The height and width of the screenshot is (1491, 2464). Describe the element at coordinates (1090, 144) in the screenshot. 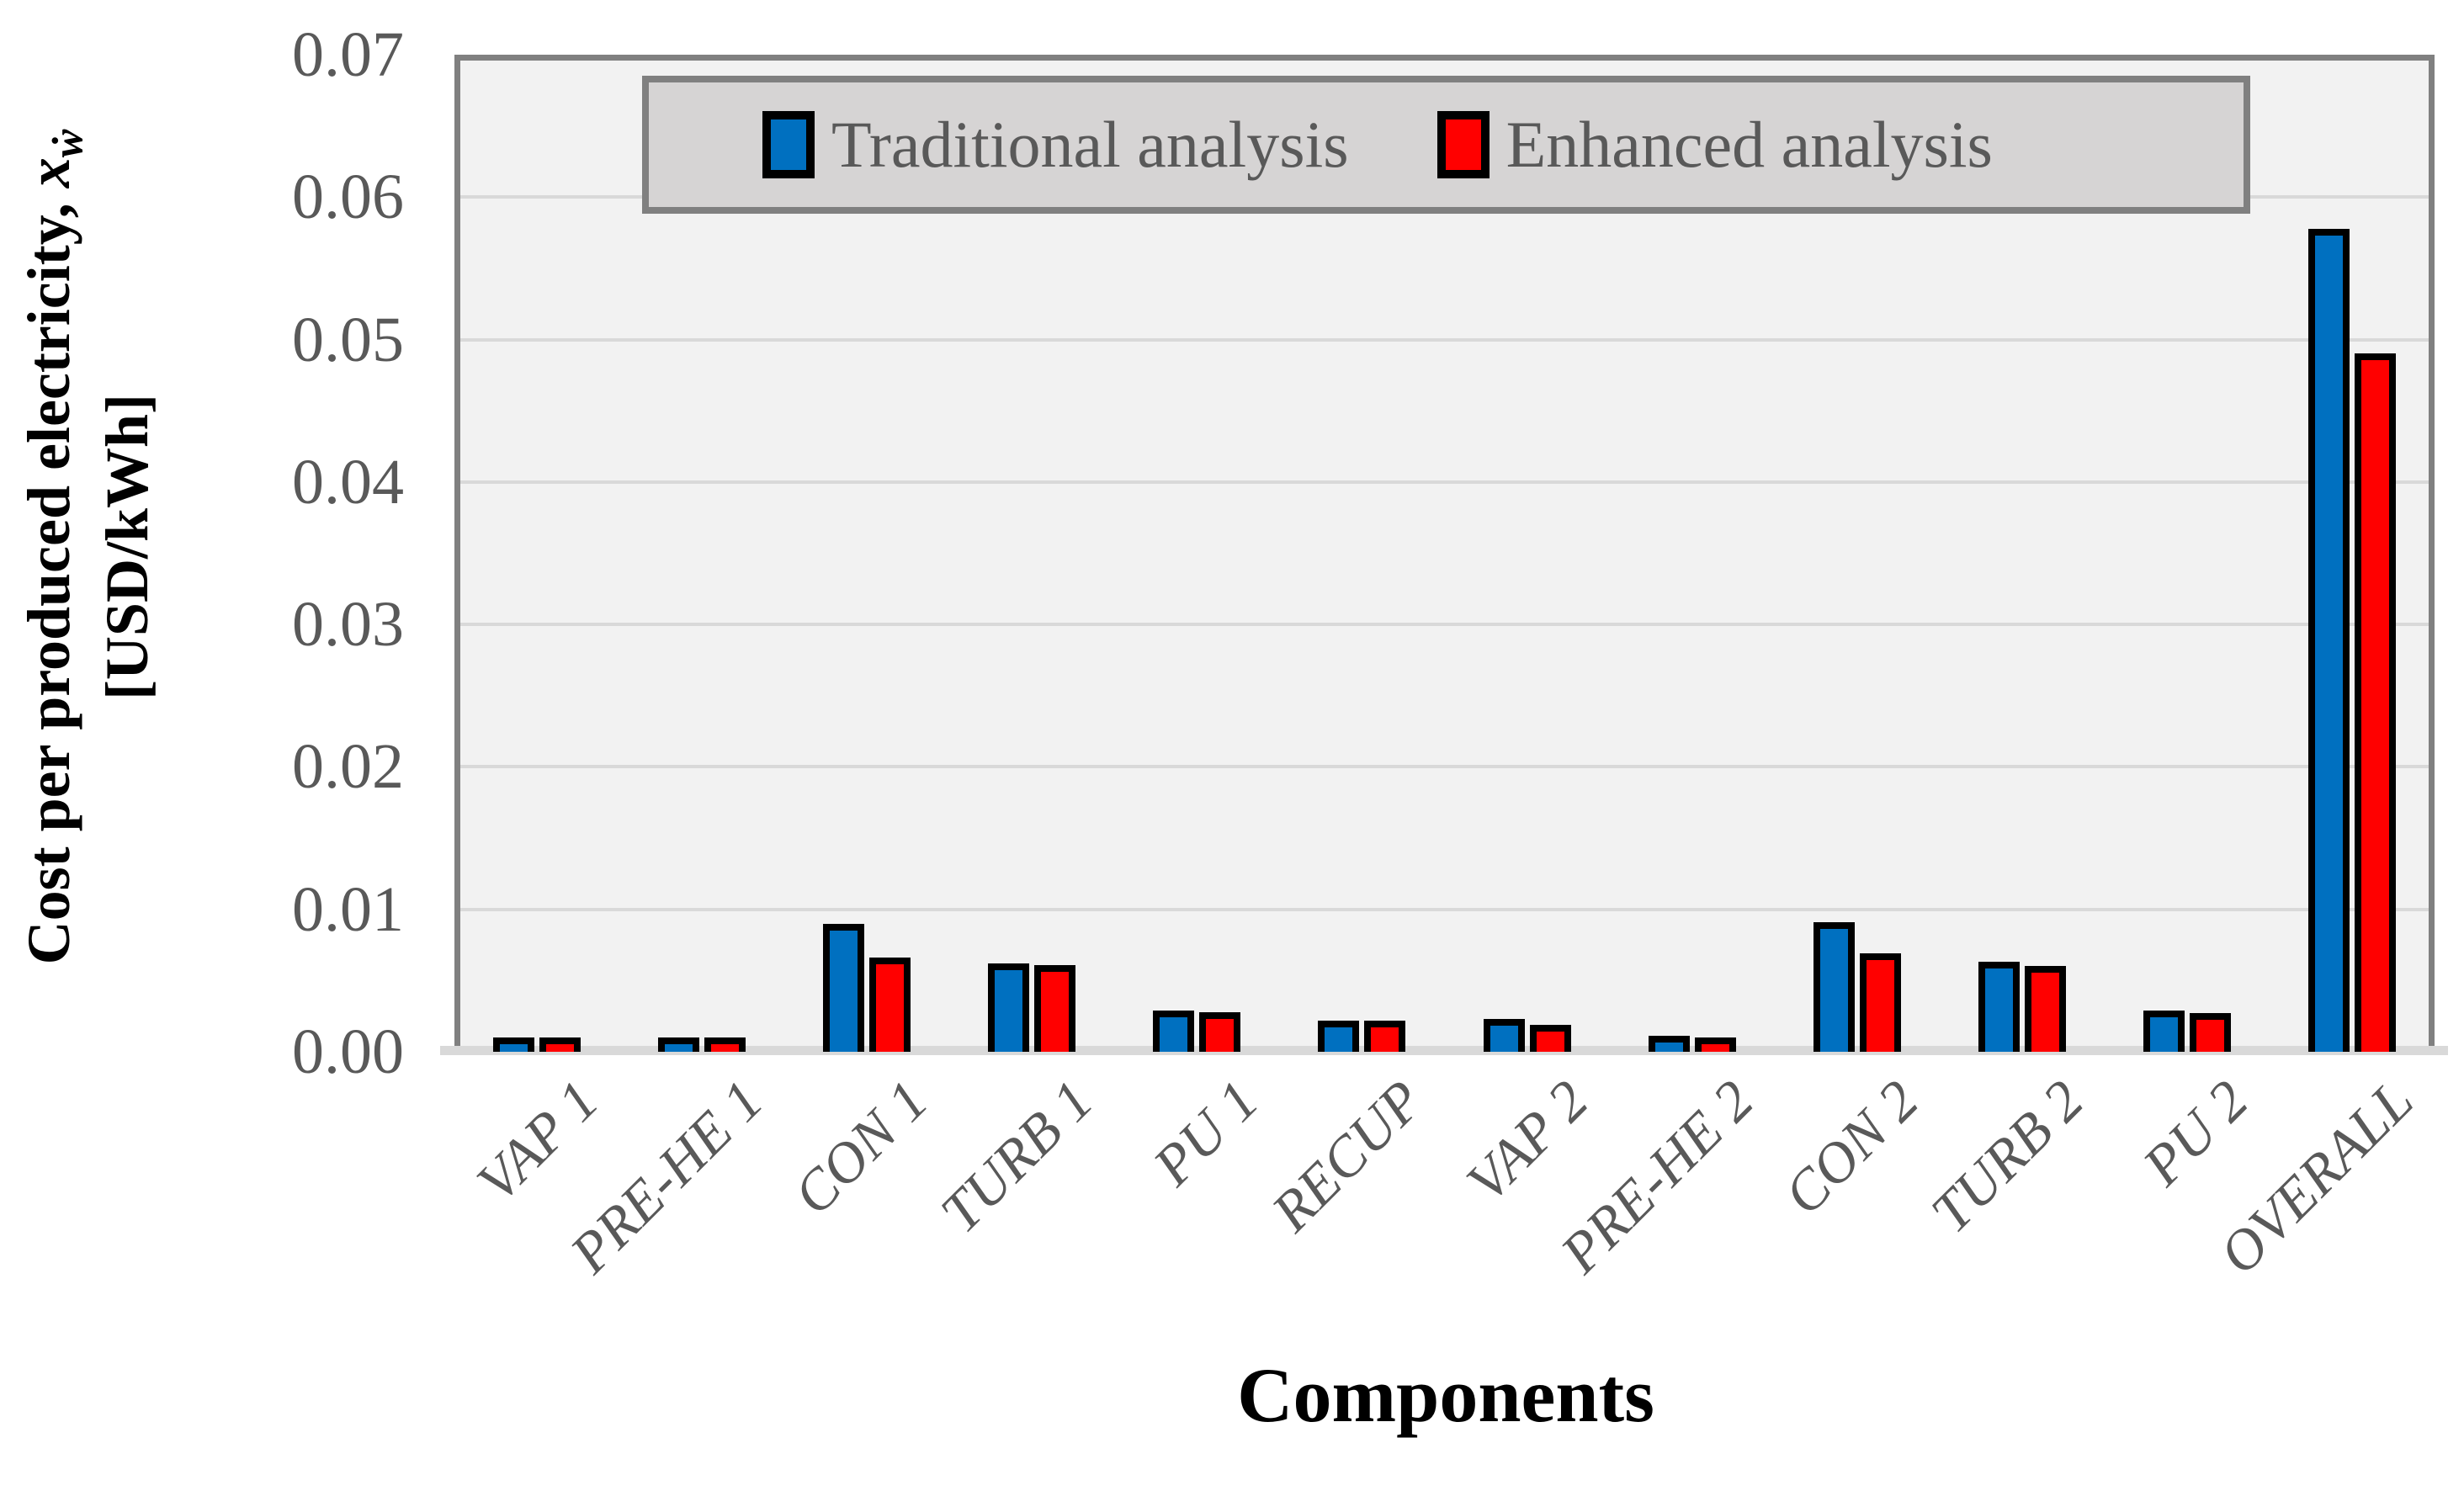

I see `legend-label: Traditional analysis` at that location.